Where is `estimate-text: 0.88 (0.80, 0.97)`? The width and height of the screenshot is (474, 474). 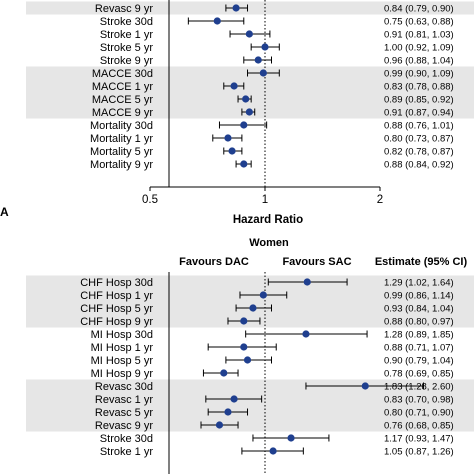
estimate-text: 0.88 (0.80, 0.97) is located at coordinates (419, 322).